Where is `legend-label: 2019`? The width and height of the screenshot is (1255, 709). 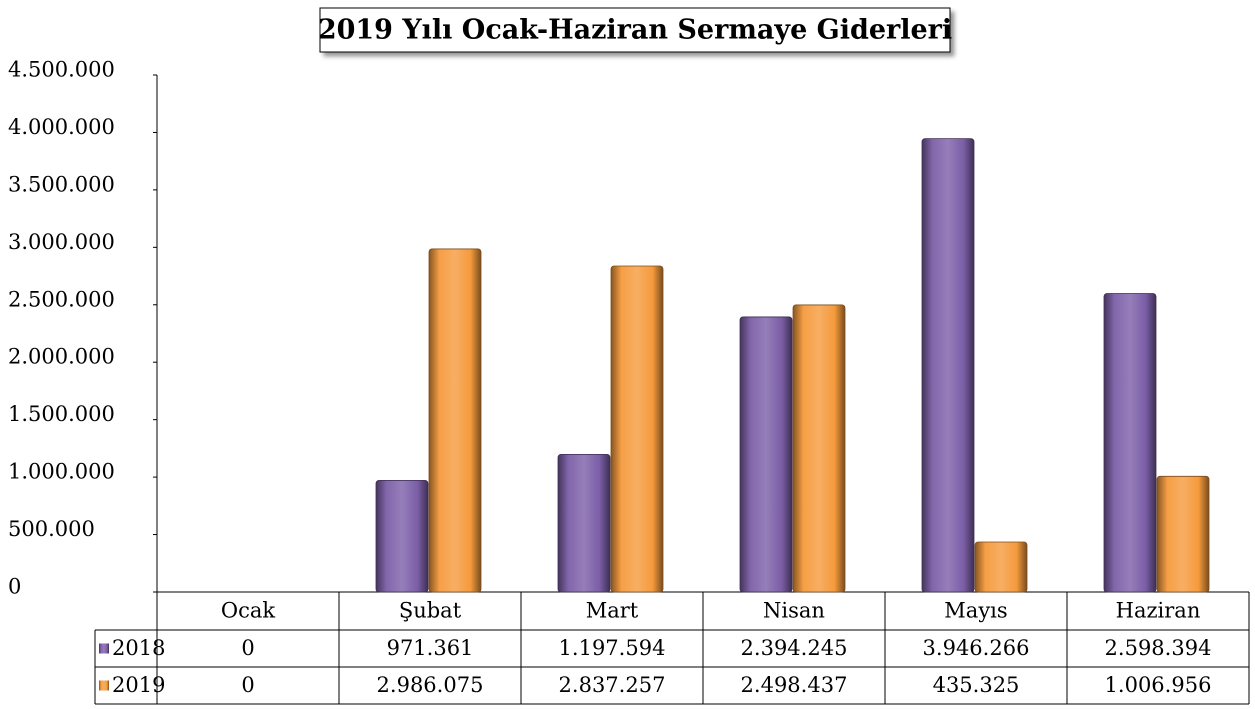 legend-label: 2019 is located at coordinates (138, 685).